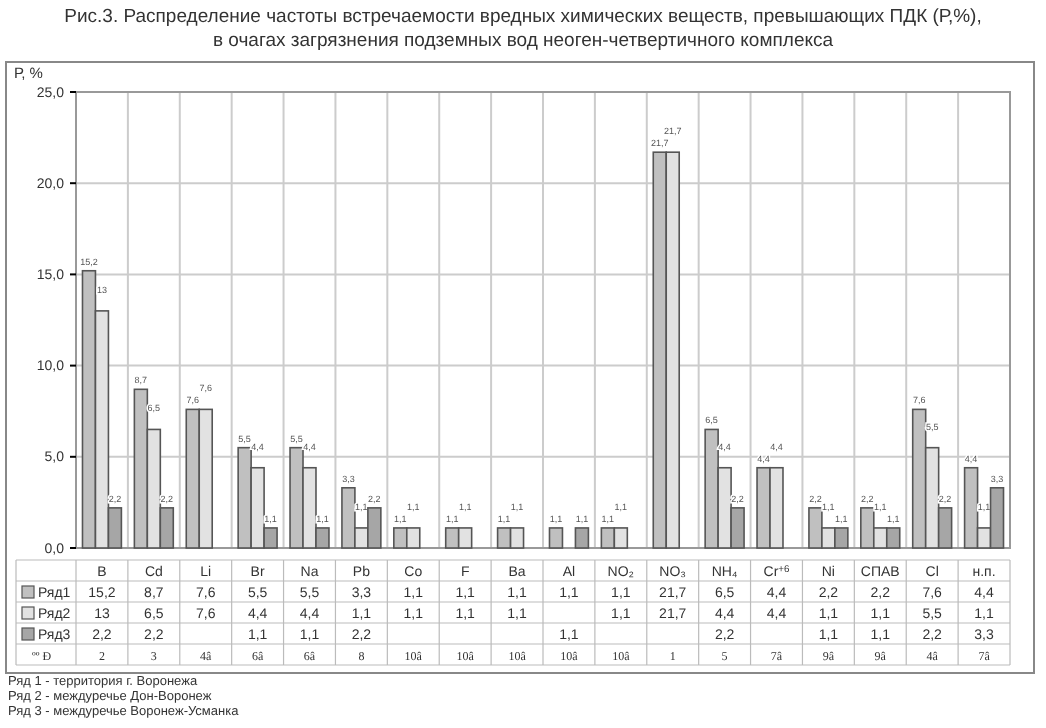  Describe the element at coordinates (523, 17) in the screenshot. I see `chart-title: Рис.3. Распределение частоты встречаемости вредных химических веществ, превышающих ПДК (Р,%),` at that location.